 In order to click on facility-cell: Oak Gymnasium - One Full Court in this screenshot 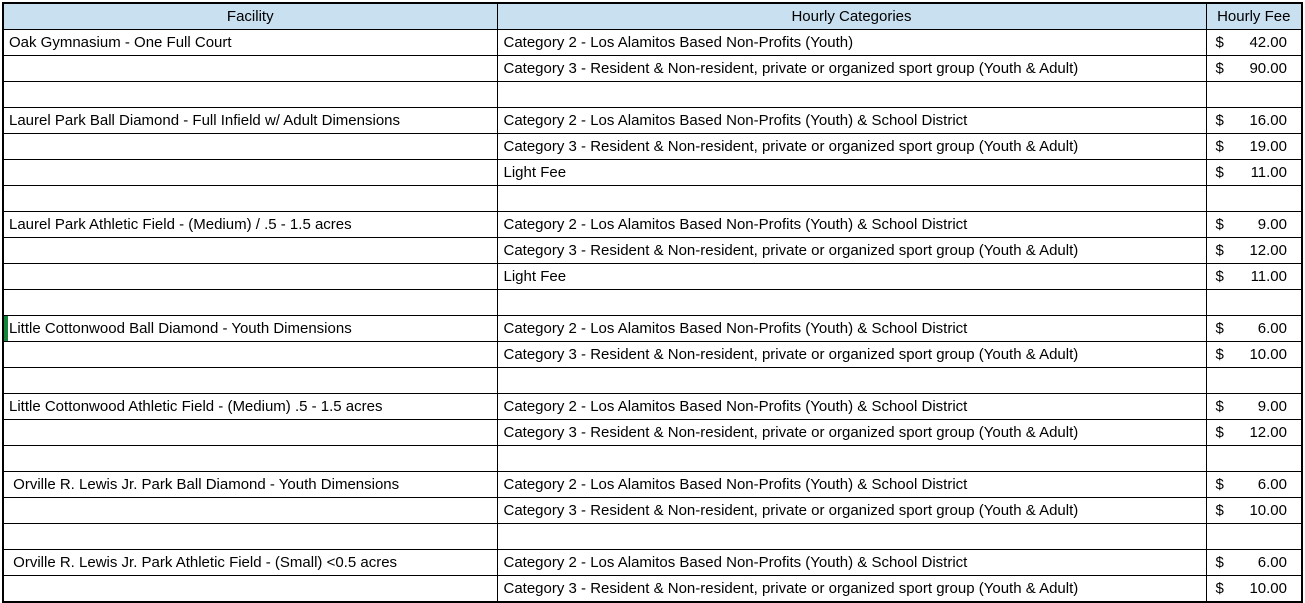, I will do `click(250, 42)`.